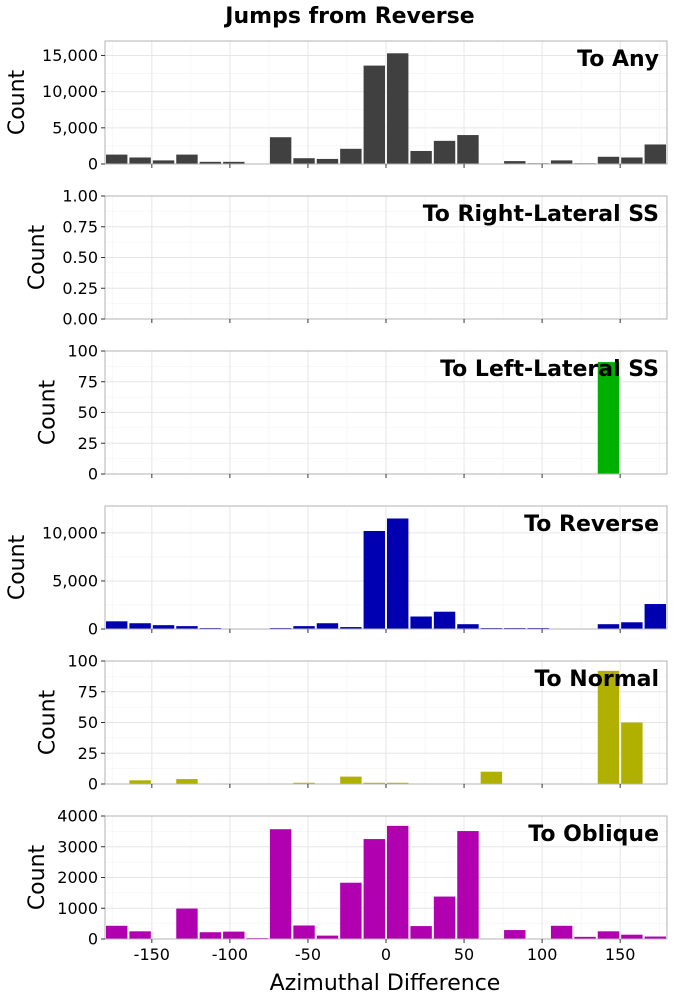 Image resolution: width=700 pixels, height=1000 pixels. I want to click on y-tick-label: 100, so click(82, 351).